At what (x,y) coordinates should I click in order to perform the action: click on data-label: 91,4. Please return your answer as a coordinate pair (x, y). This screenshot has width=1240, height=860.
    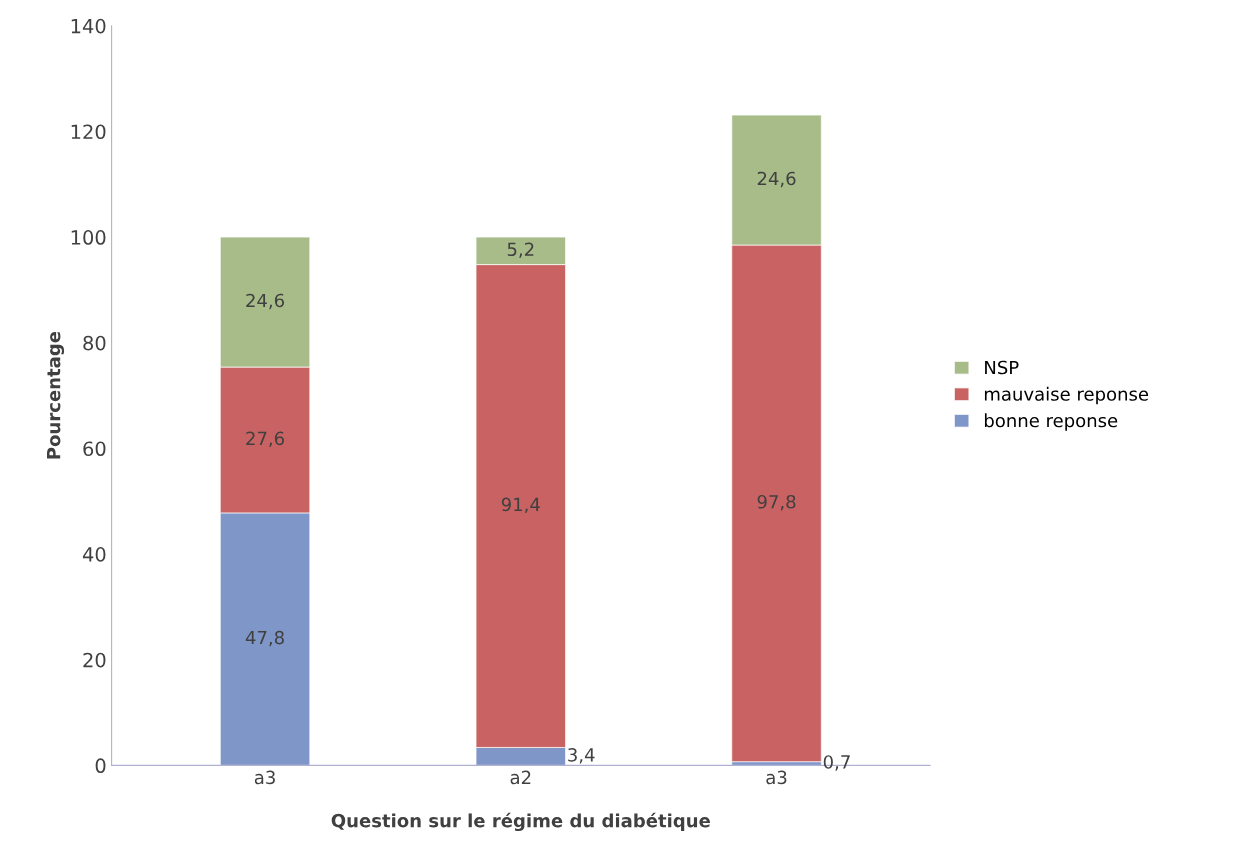
    Looking at the image, I should click on (520, 505).